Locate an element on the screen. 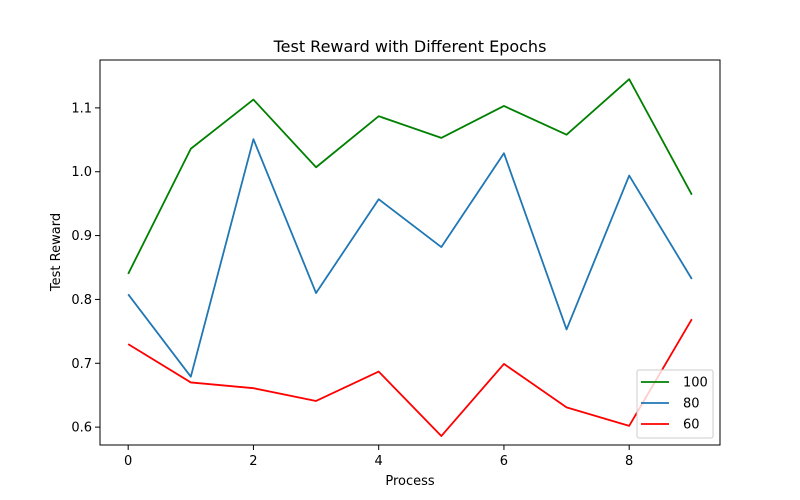 The height and width of the screenshot is (500, 800). x-axis: 0 2 4 6 8 is located at coordinates (378, 457).